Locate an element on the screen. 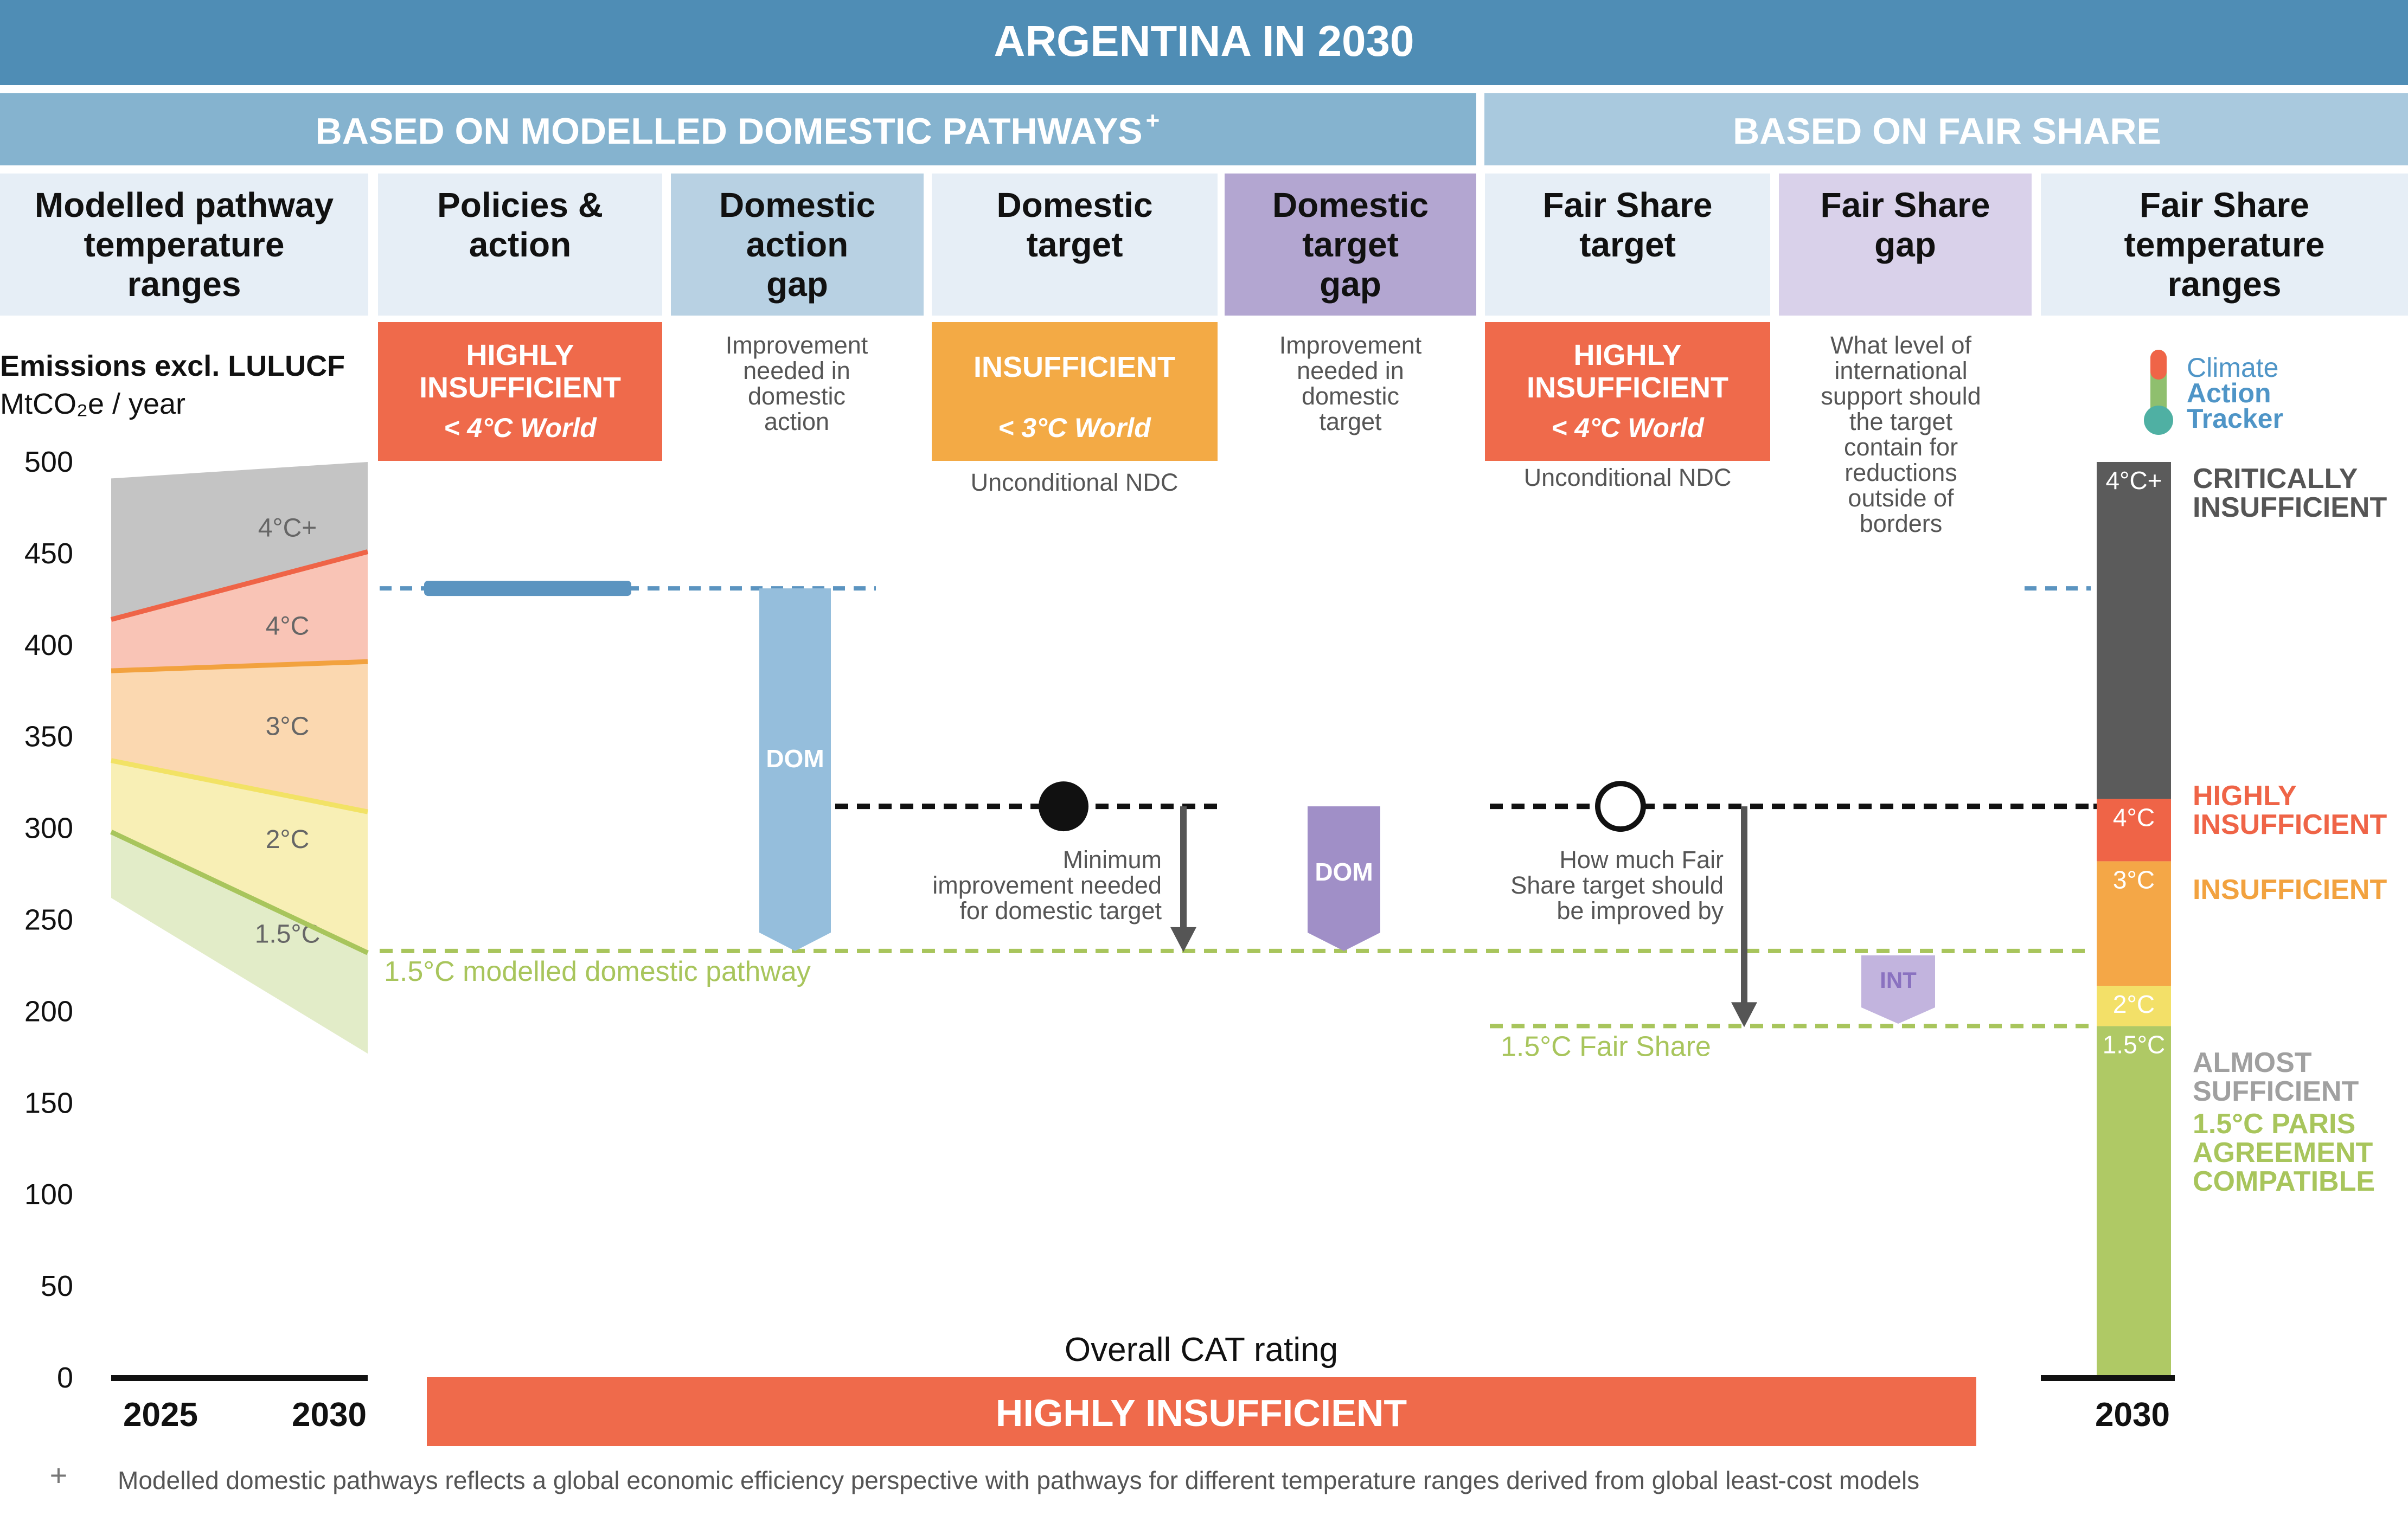  dom-action-gap-label: DOM is located at coordinates (795, 758).